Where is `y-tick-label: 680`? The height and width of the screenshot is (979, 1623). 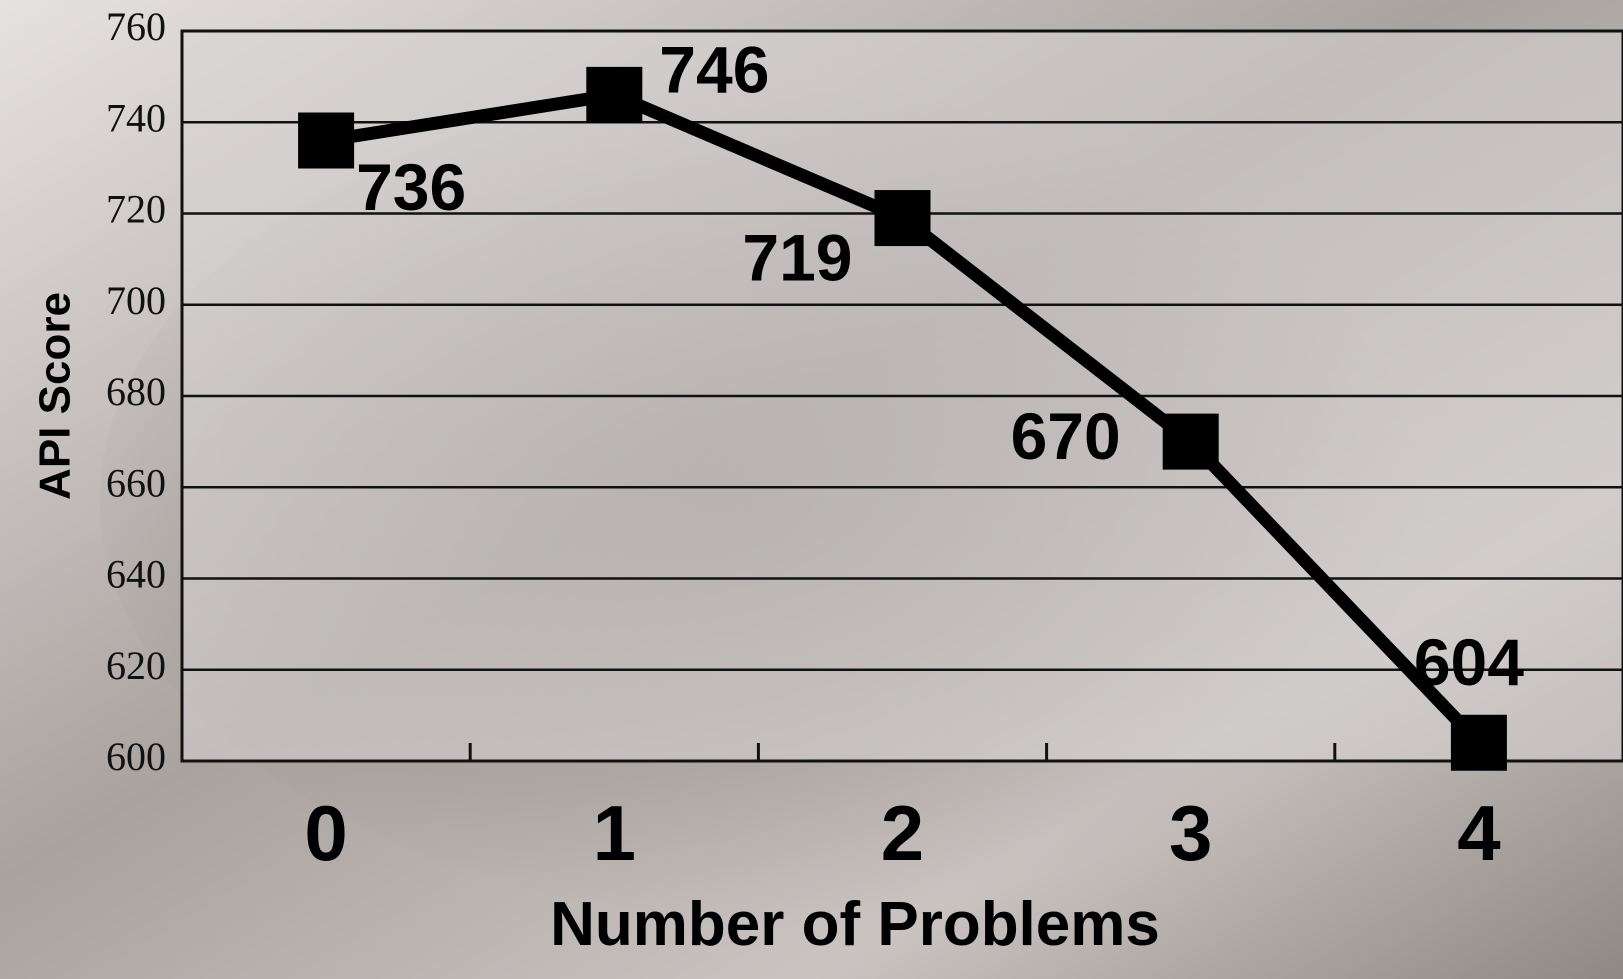 y-tick-label: 680 is located at coordinates (136, 391).